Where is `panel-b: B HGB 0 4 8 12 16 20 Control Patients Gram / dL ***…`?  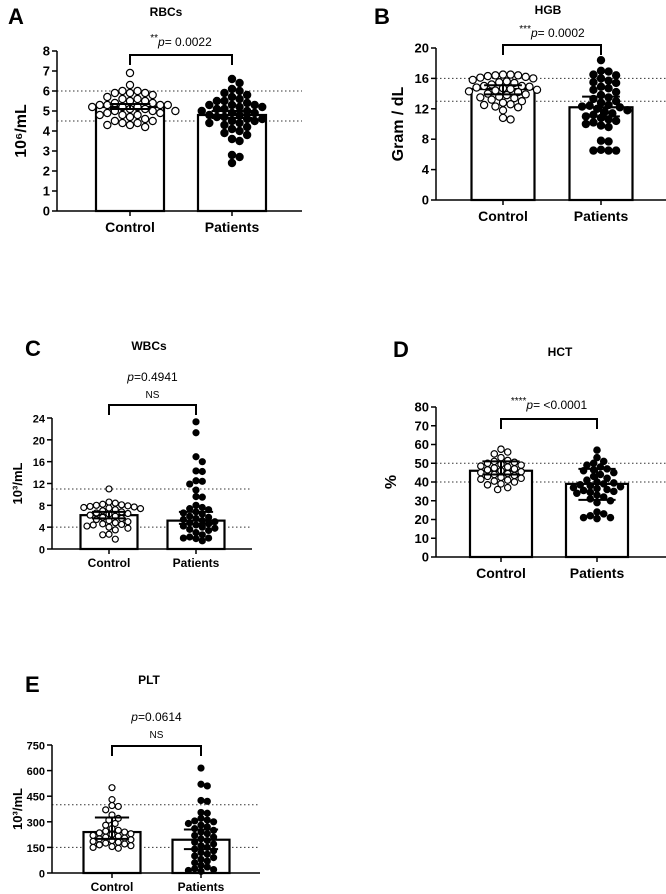 panel-b: B HGB 0 4 8 12 16 20 Control Patients Gram / dL ***… is located at coordinates (520, 113).